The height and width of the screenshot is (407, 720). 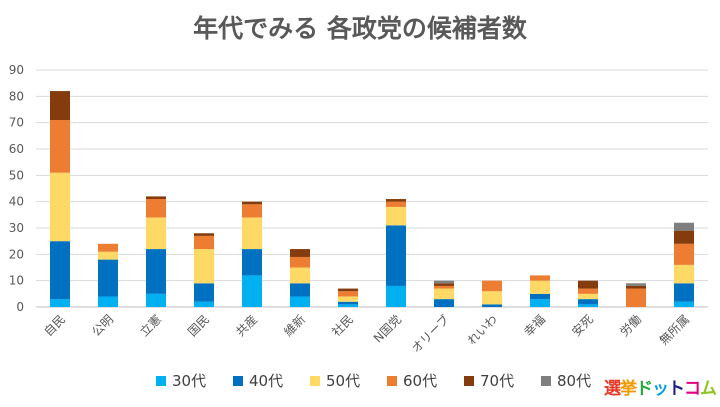 What do you see at coordinates (692, 388) in the screenshot?
I see `logo-char: コ` at bounding box center [692, 388].